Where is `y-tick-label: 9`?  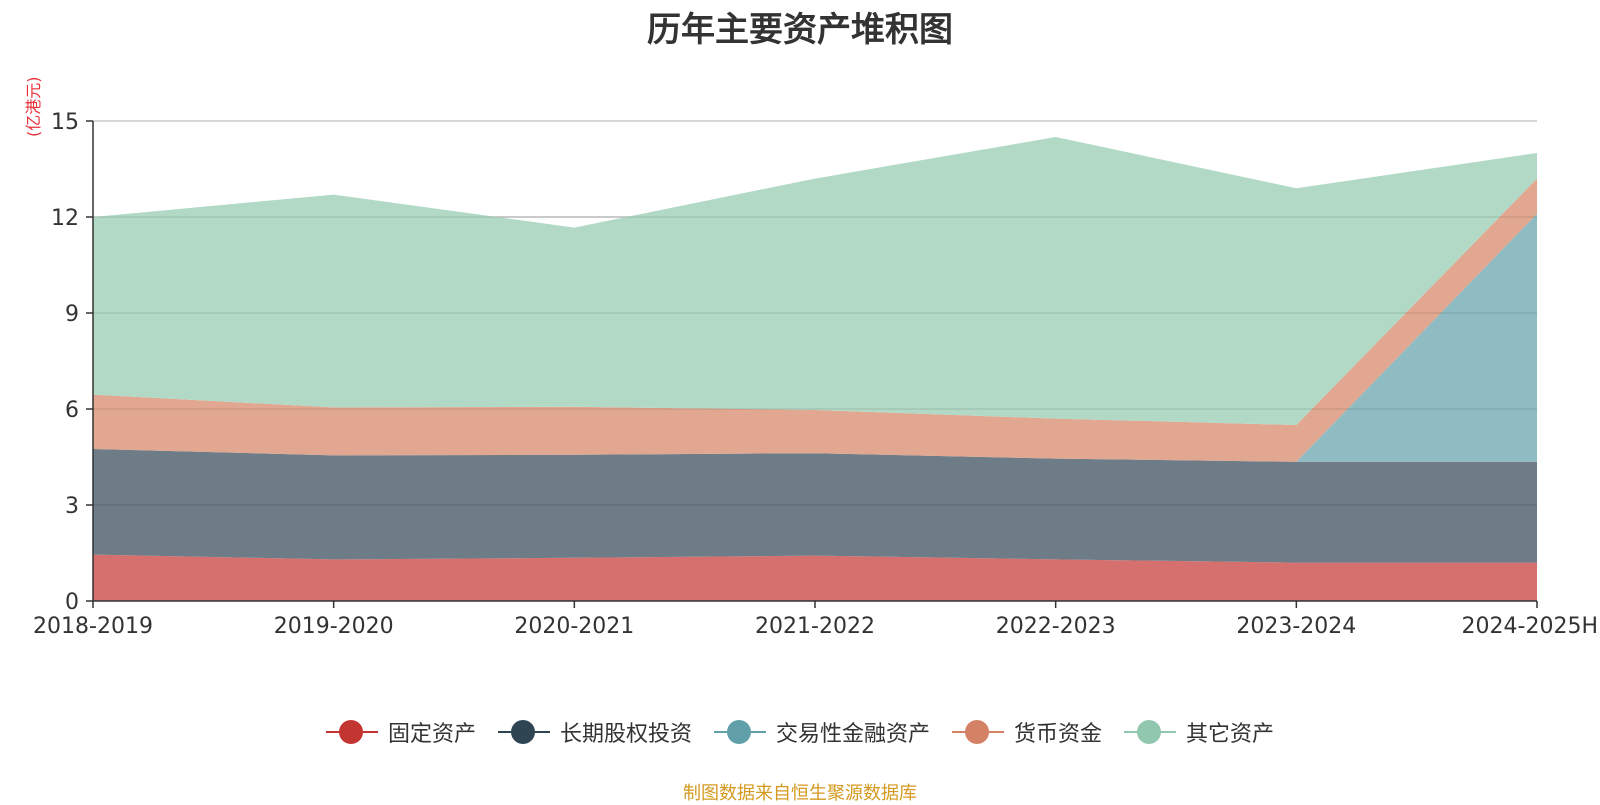
y-tick-label: 9 is located at coordinates (72, 314).